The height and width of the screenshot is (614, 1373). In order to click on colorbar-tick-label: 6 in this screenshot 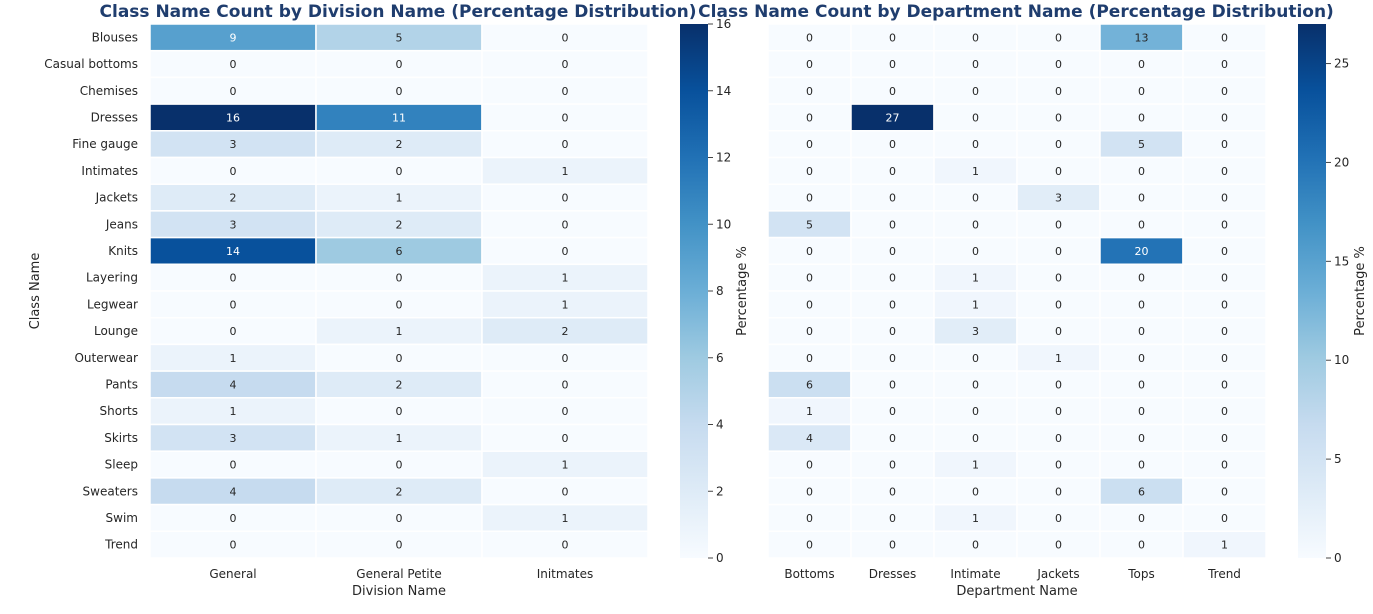, I will do `click(720, 358)`.